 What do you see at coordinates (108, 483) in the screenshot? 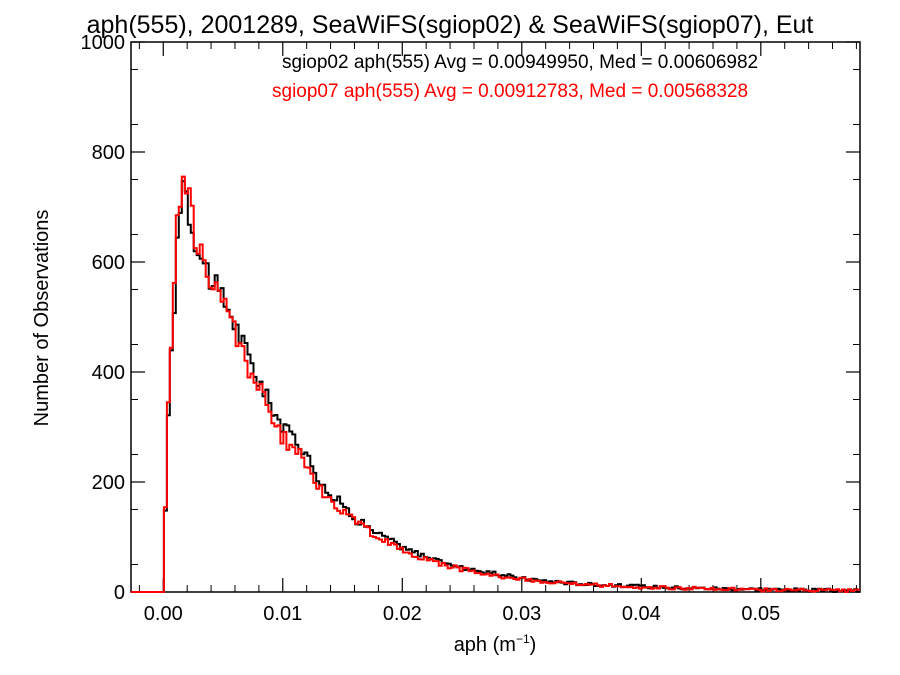
I see `y-tick-label: 200` at bounding box center [108, 483].